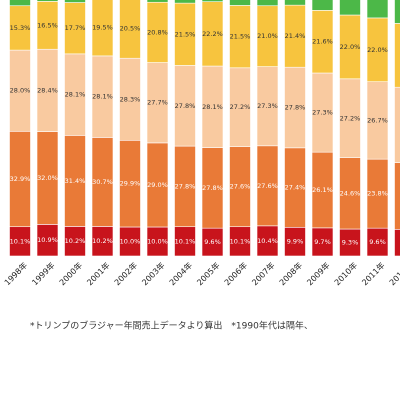 The width and height of the screenshot is (400, 400). What do you see at coordinates (295, 36) in the screenshot?
I see `value-label: 21.4%` at bounding box center [295, 36].